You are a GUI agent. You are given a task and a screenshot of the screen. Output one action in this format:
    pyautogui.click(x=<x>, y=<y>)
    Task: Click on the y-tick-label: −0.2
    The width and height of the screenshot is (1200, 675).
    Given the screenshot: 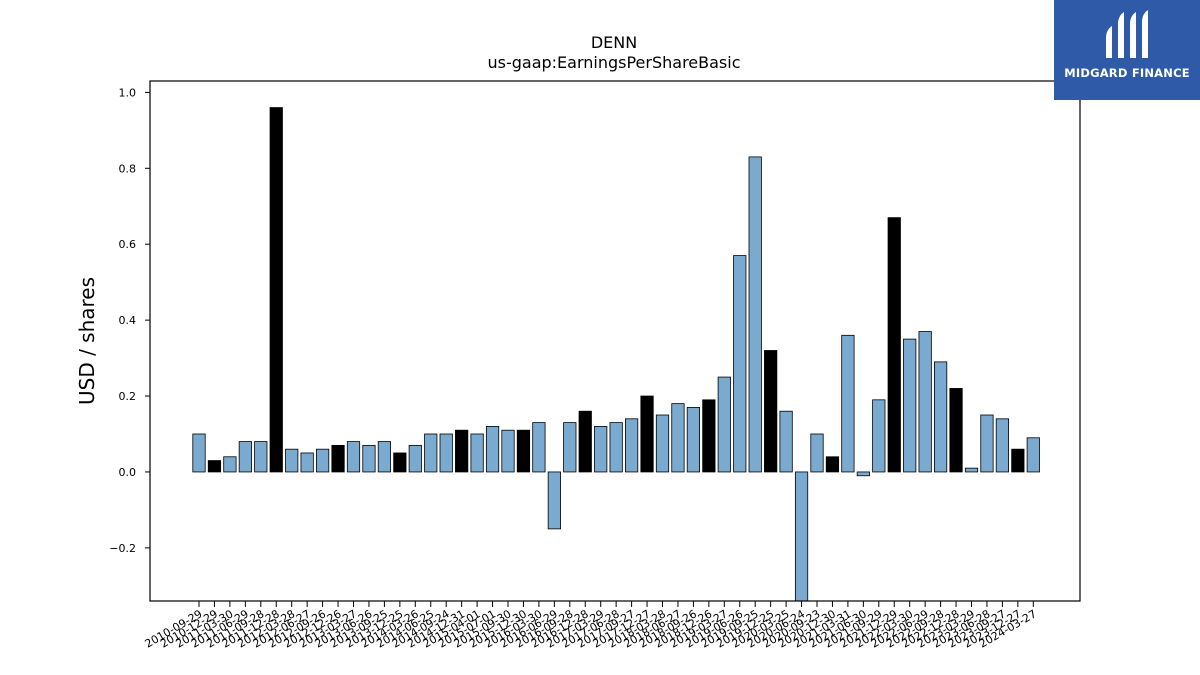 What is the action you would take?
    pyautogui.click(x=122, y=548)
    